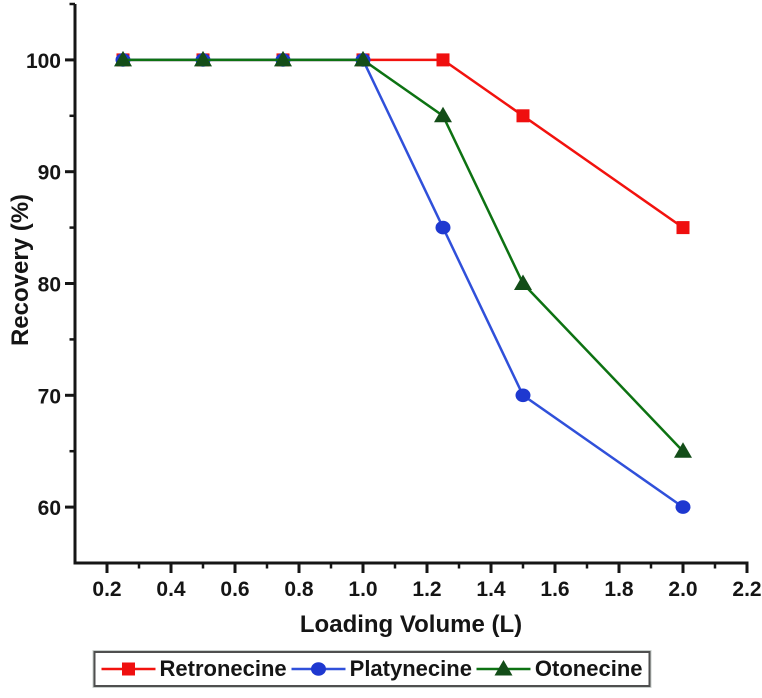  Describe the element at coordinates (49, 508) in the screenshot. I see `svg-text: 60` at that location.